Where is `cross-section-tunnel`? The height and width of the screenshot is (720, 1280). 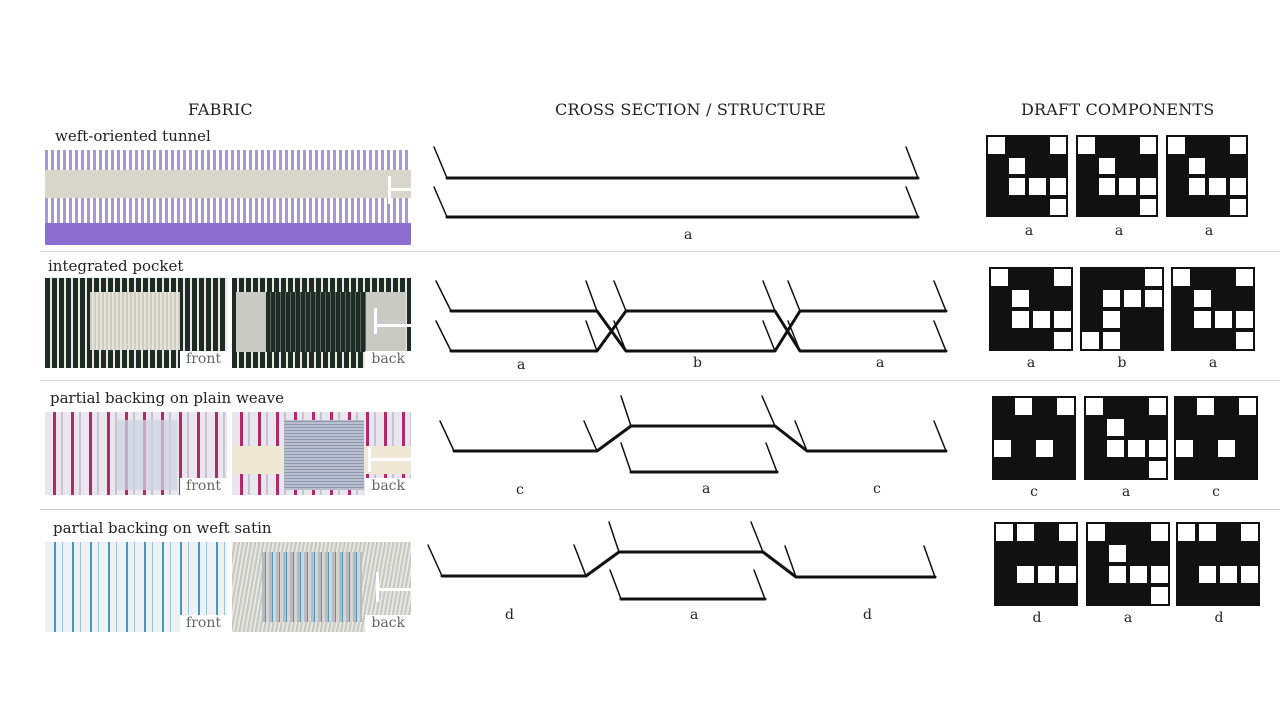
cross-section-tunnel is located at coordinates (676, 182).